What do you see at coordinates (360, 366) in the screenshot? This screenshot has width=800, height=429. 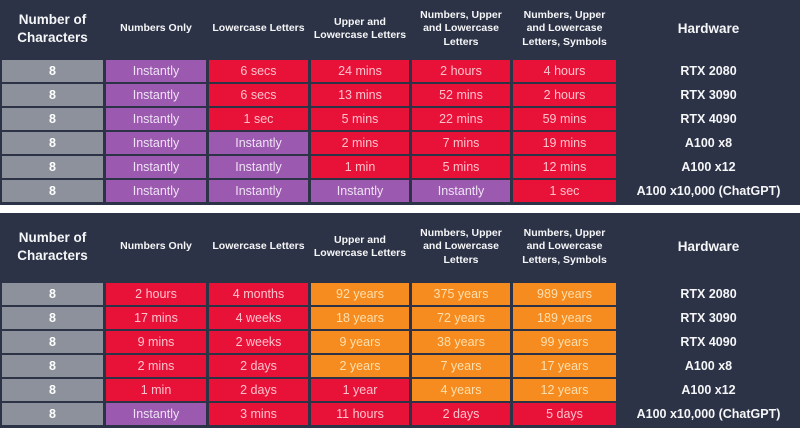 I see `crack-time-cell: 2 years` at bounding box center [360, 366].